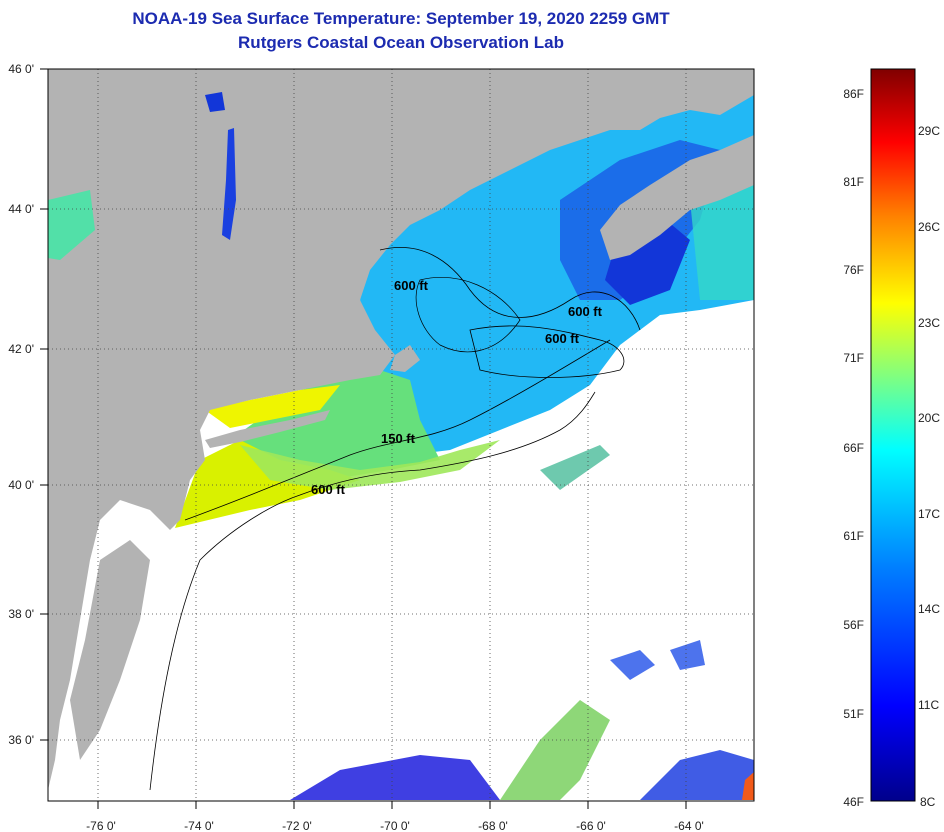 This screenshot has height=832, width=944. Describe the element at coordinates (929, 466) in the screenshot. I see `colorbar-celsius-labels: 29C 26C 23C 20C 17C 14C 11C 8C` at that location.